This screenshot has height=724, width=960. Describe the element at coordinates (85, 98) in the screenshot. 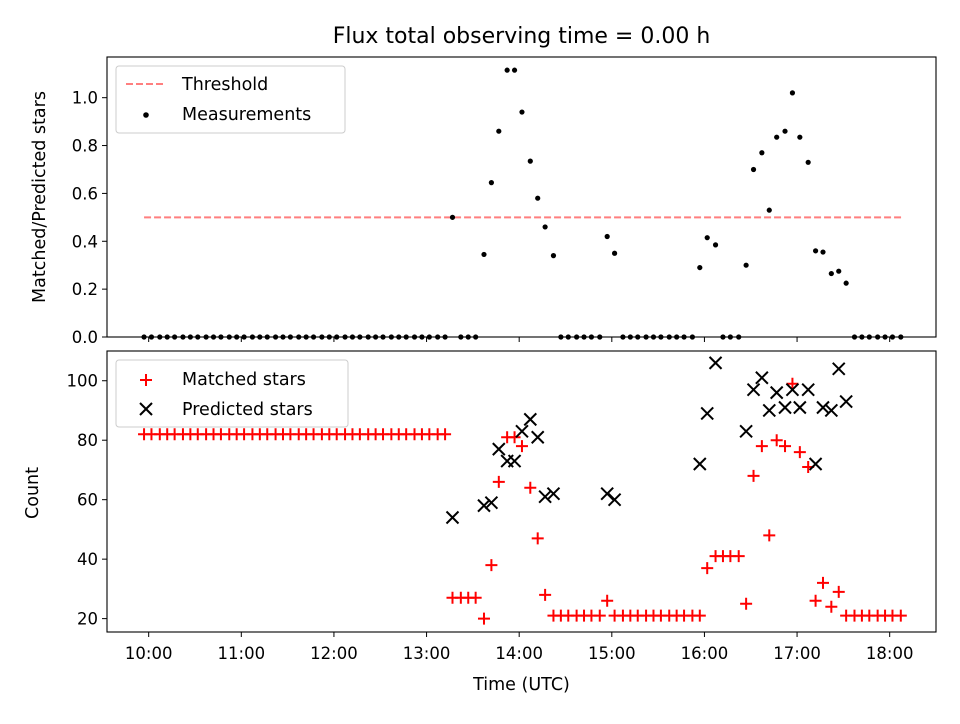

I see `top-y-tick-label: 1.0` at that location.